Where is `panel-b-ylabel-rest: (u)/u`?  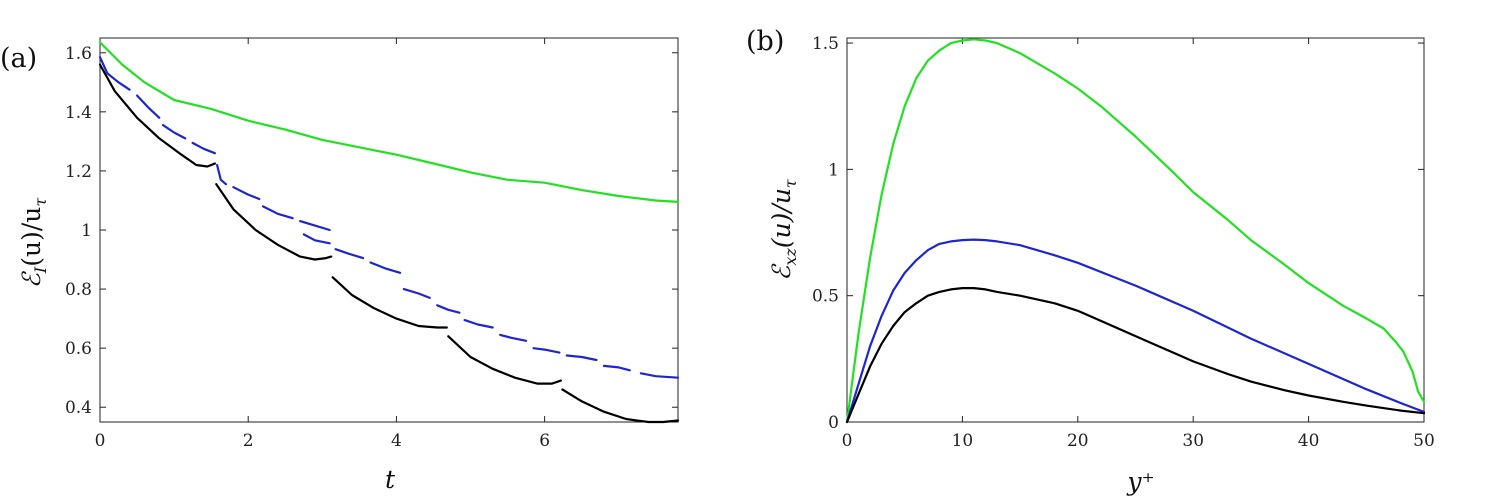 panel-b-ylabel-rest: (u)/u is located at coordinates (781, 218).